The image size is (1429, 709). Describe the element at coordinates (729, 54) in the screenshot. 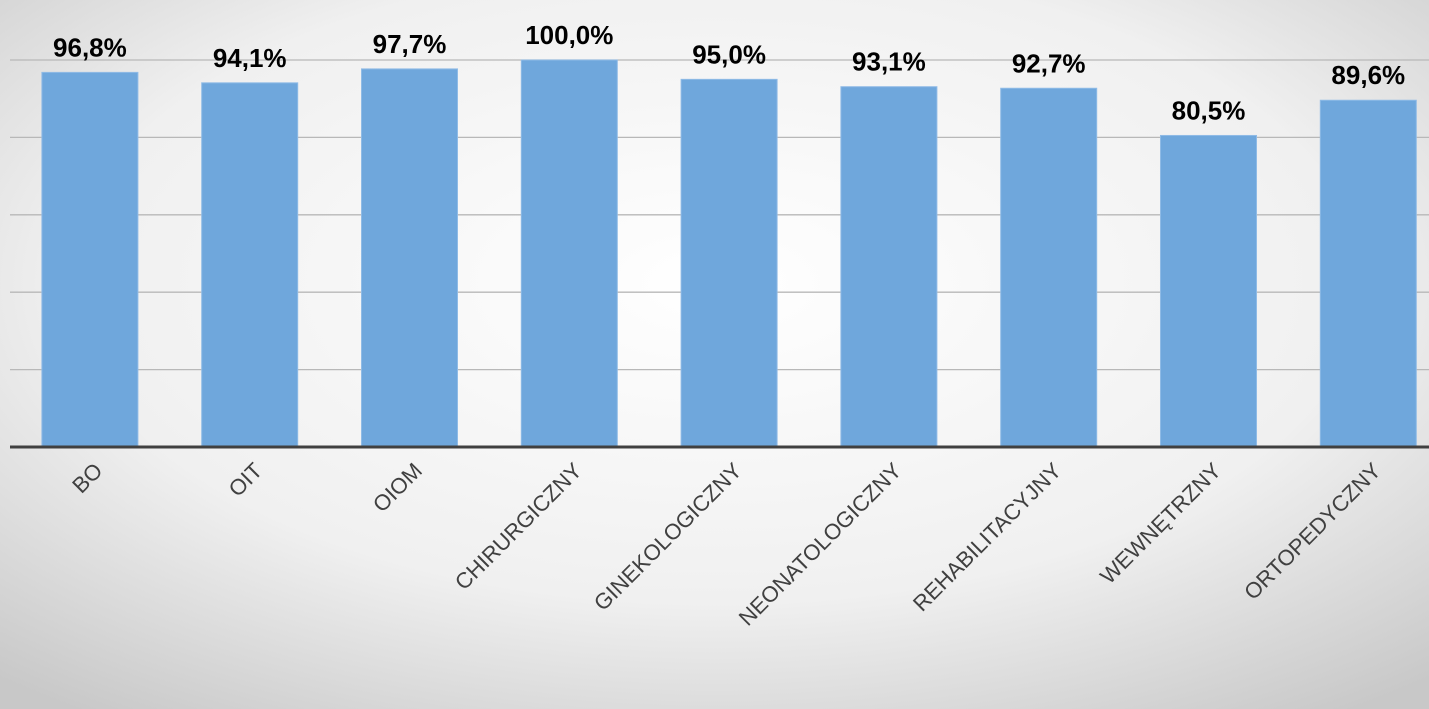

I see `value-label: 95,0%` at that location.